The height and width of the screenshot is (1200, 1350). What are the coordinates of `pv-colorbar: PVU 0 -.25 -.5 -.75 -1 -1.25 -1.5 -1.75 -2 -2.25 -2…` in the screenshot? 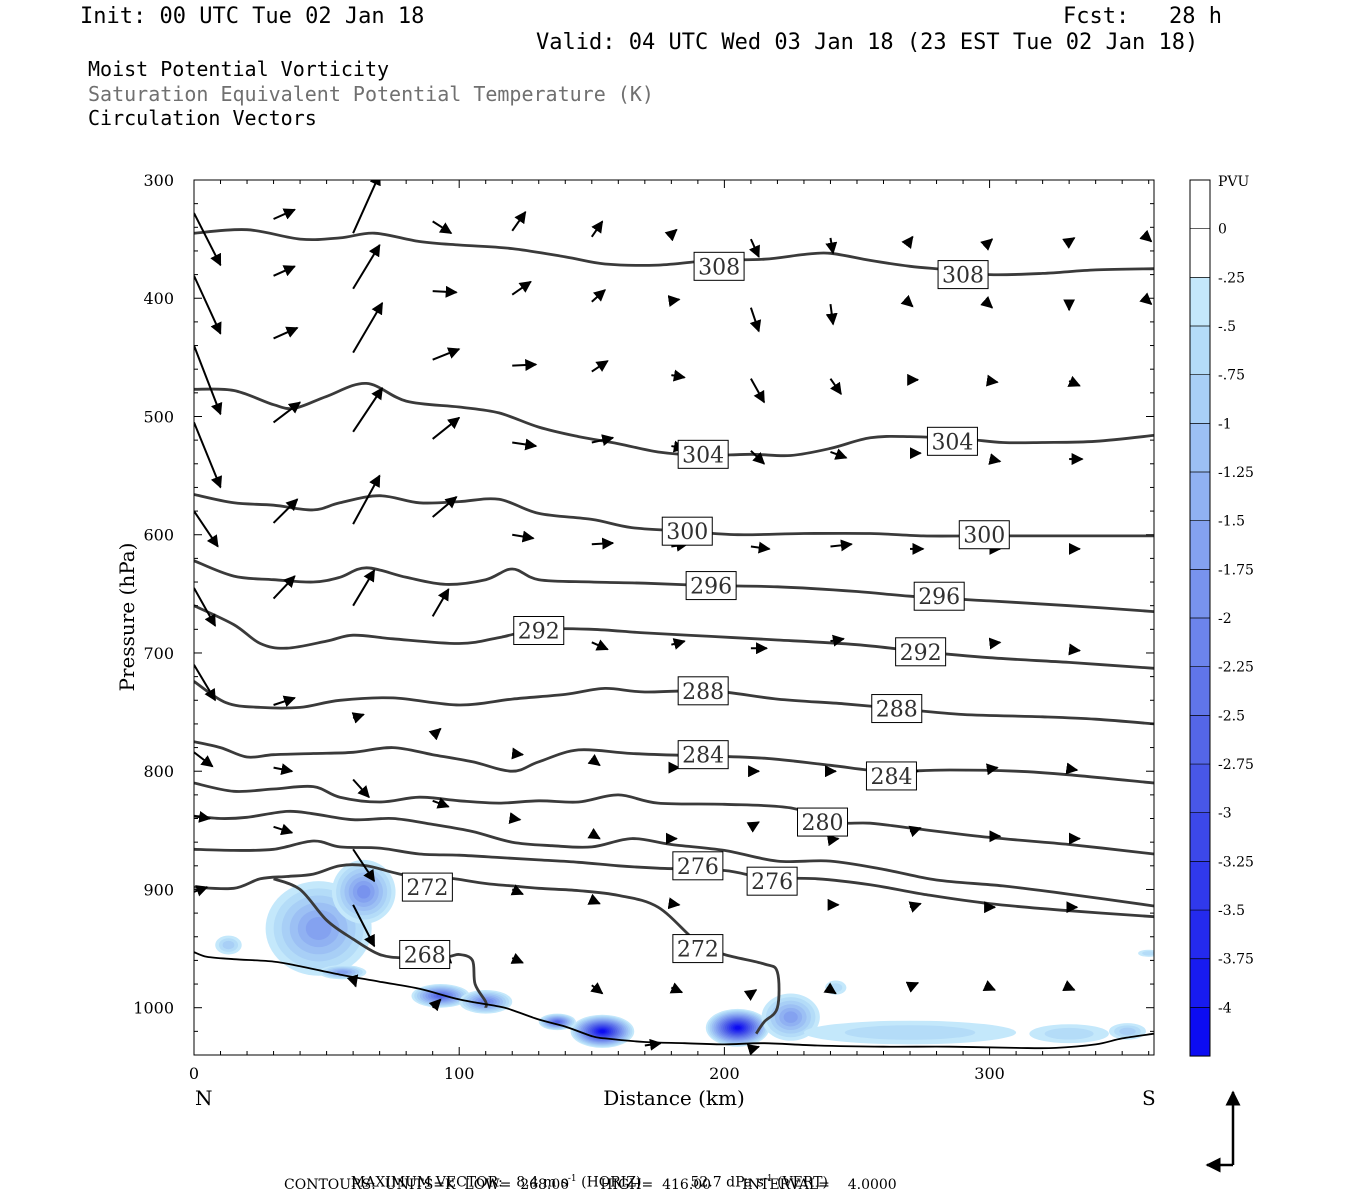 It's located at (1221, 615).